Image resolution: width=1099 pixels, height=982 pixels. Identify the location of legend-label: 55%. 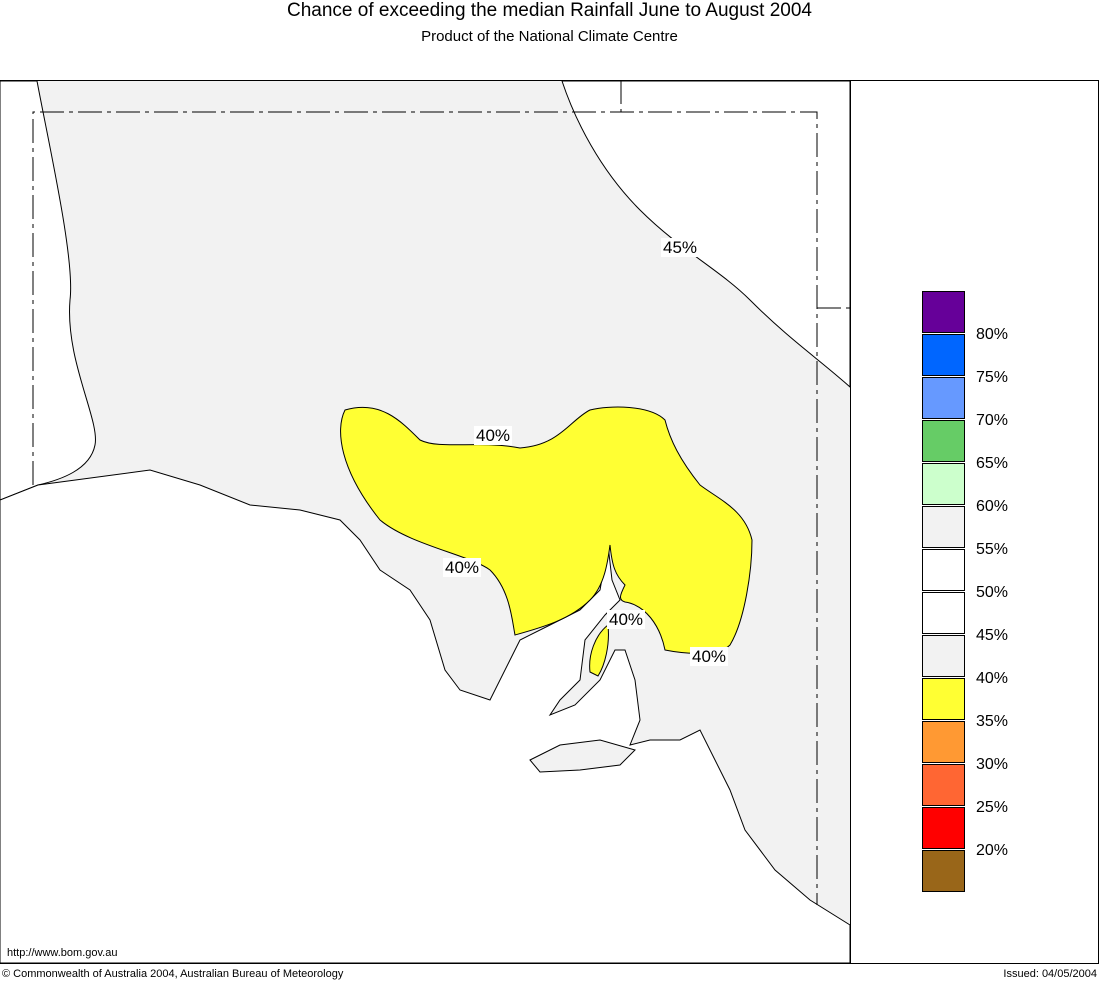
(992, 549).